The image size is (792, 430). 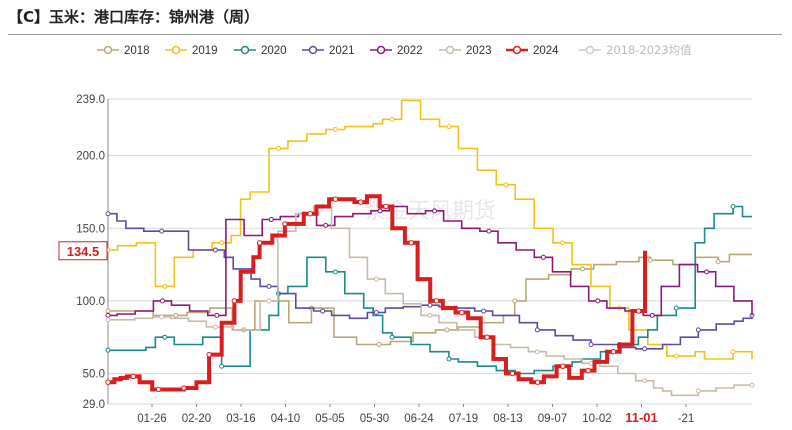 I want to click on chart-title: 【C】玉米：港口库存：锦州港（周）, so click(x=134, y=17).